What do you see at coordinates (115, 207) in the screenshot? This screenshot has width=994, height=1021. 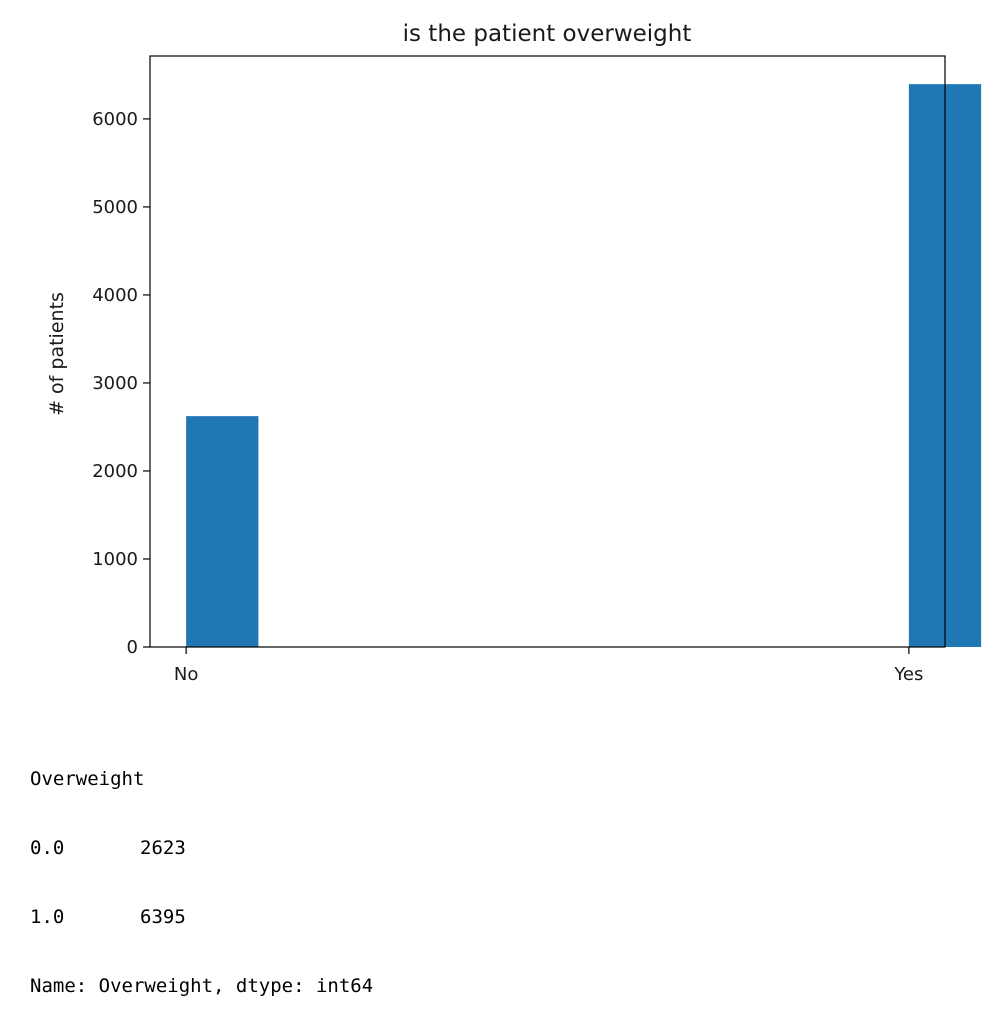 I see `y-tick-label: 5000` at bounding box center [115, 207].